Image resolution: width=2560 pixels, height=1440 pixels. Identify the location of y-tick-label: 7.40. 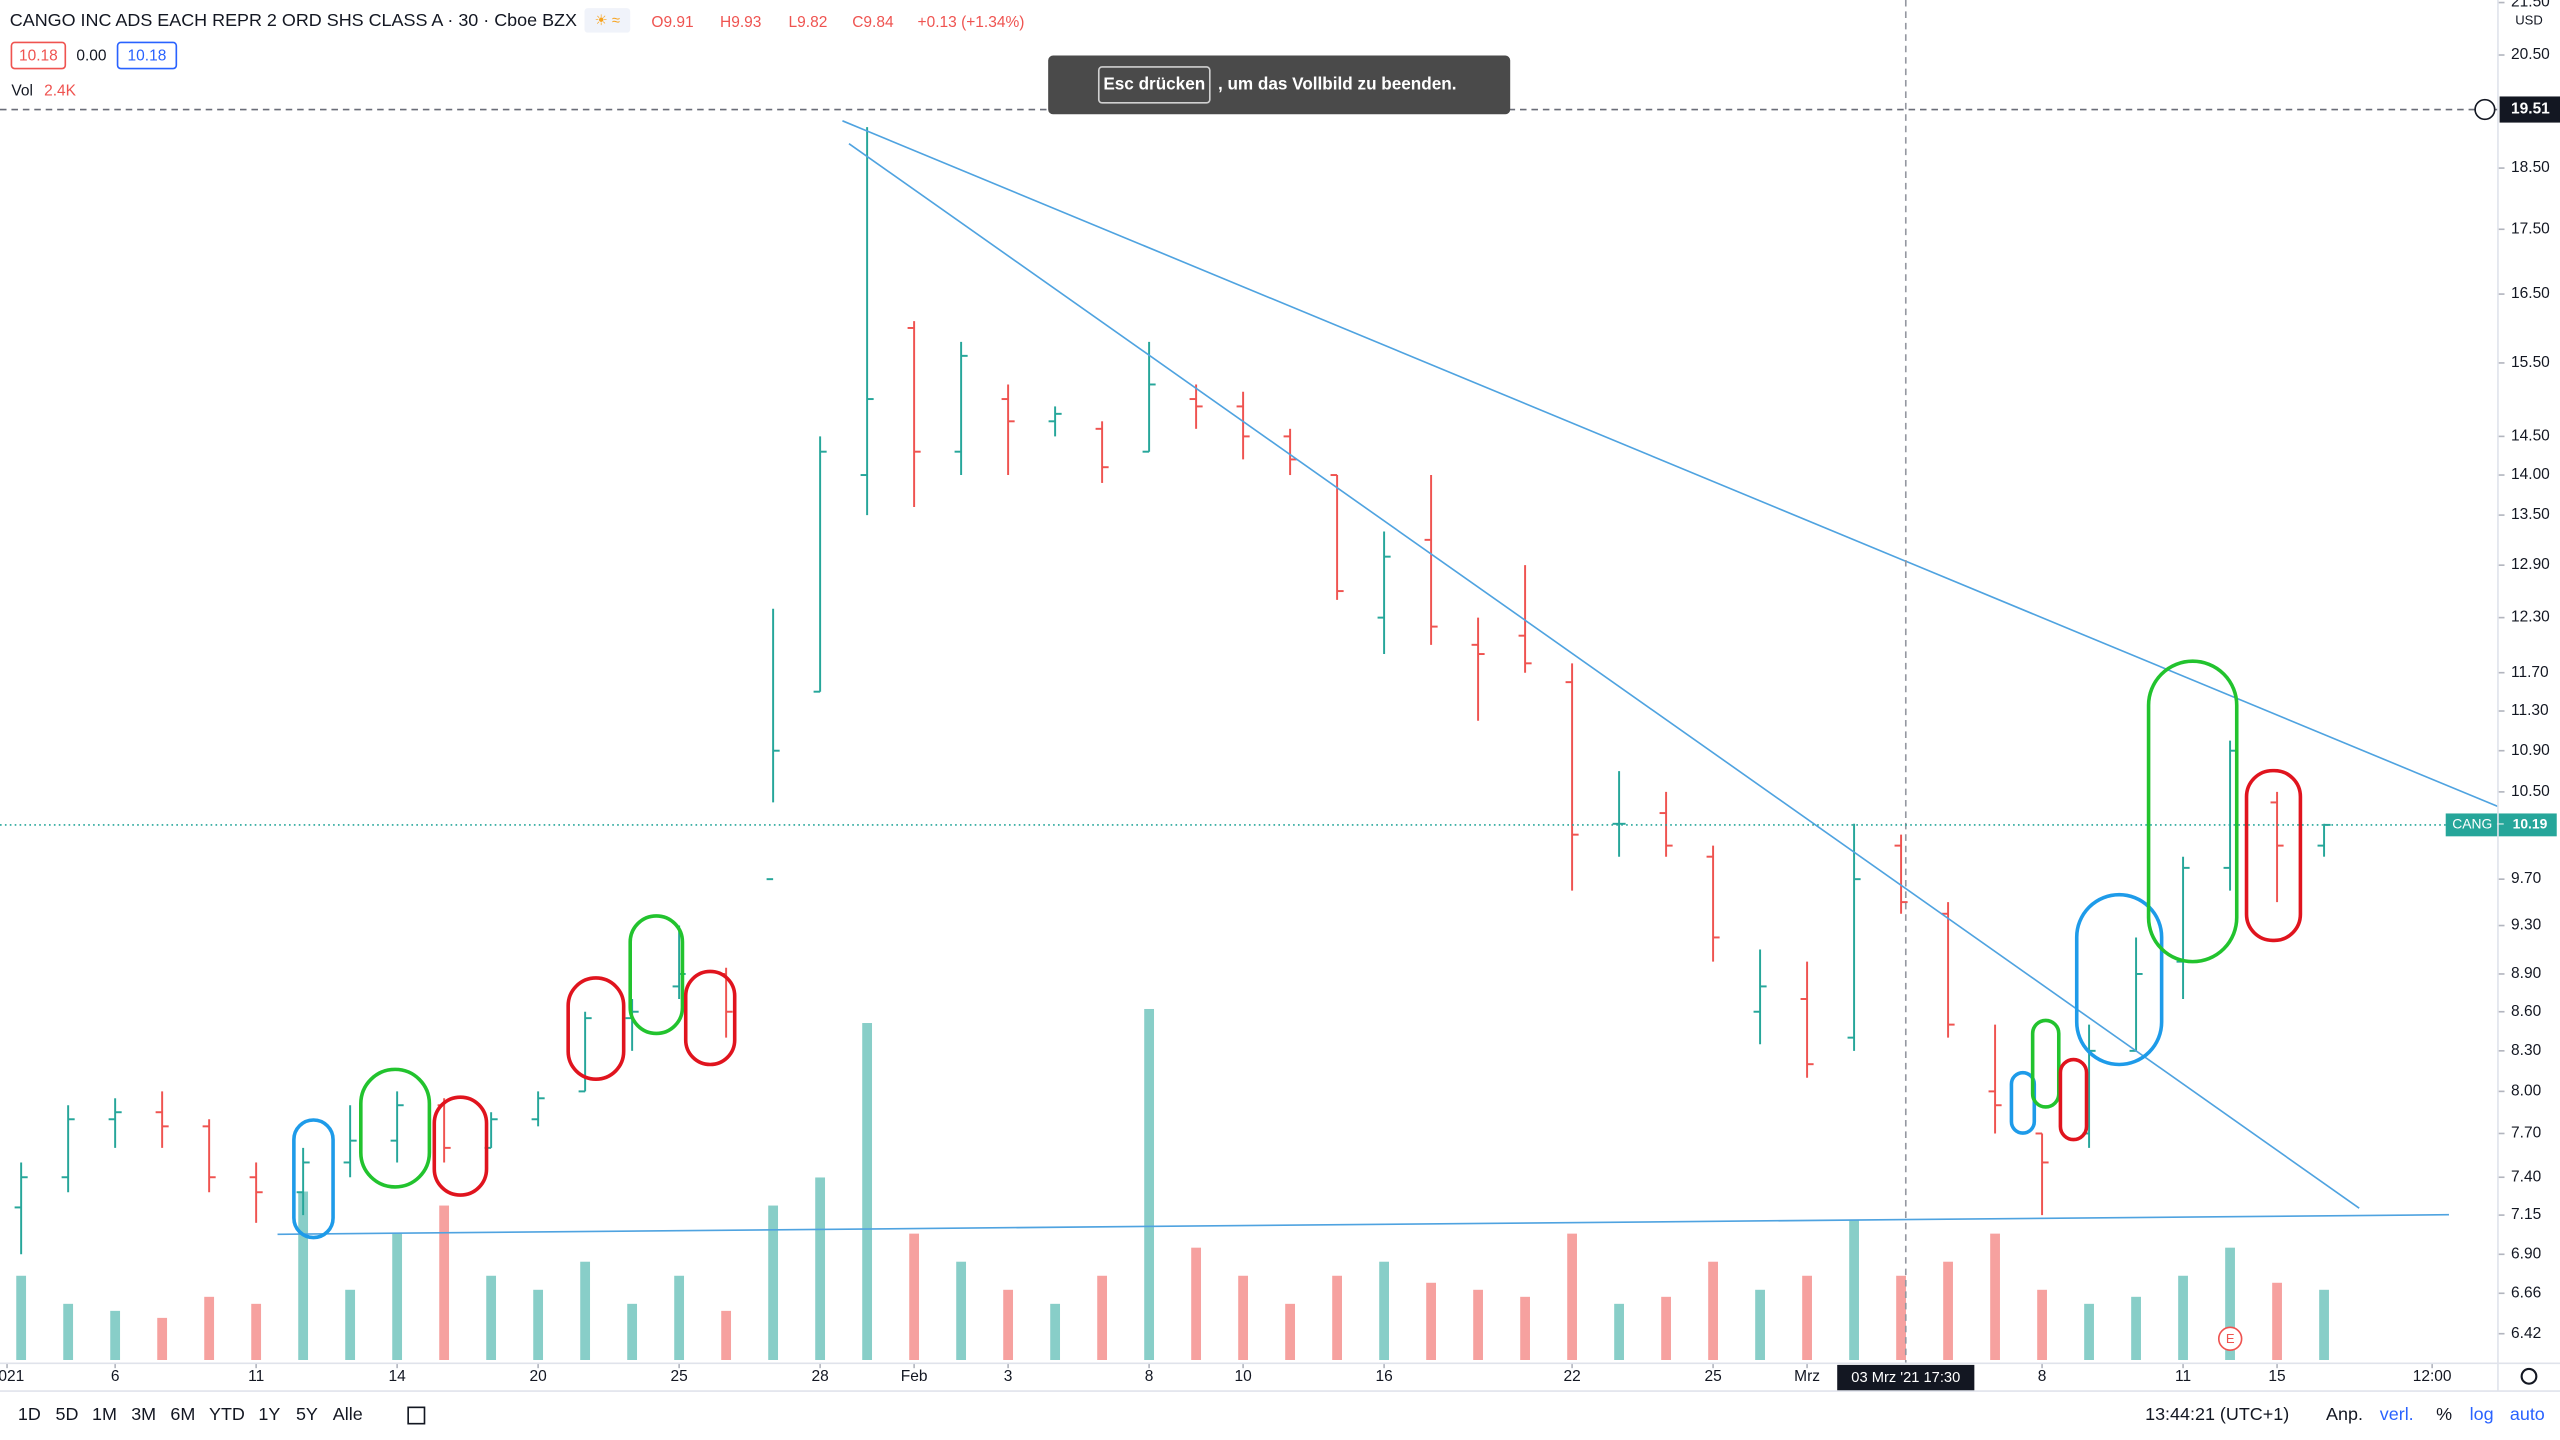
(2526, 1176).